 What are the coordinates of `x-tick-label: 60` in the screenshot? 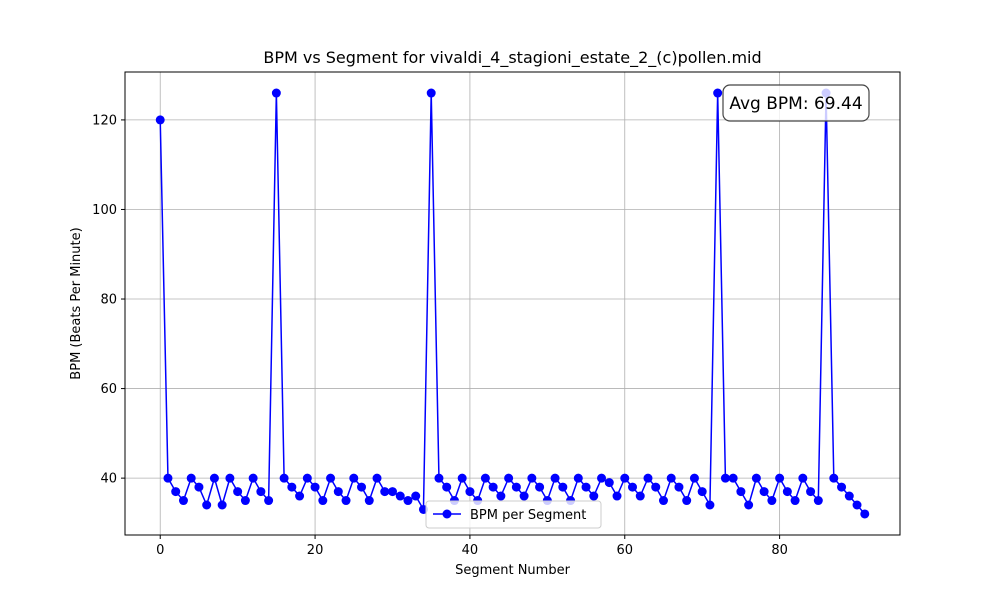 It's located at (624, 550).